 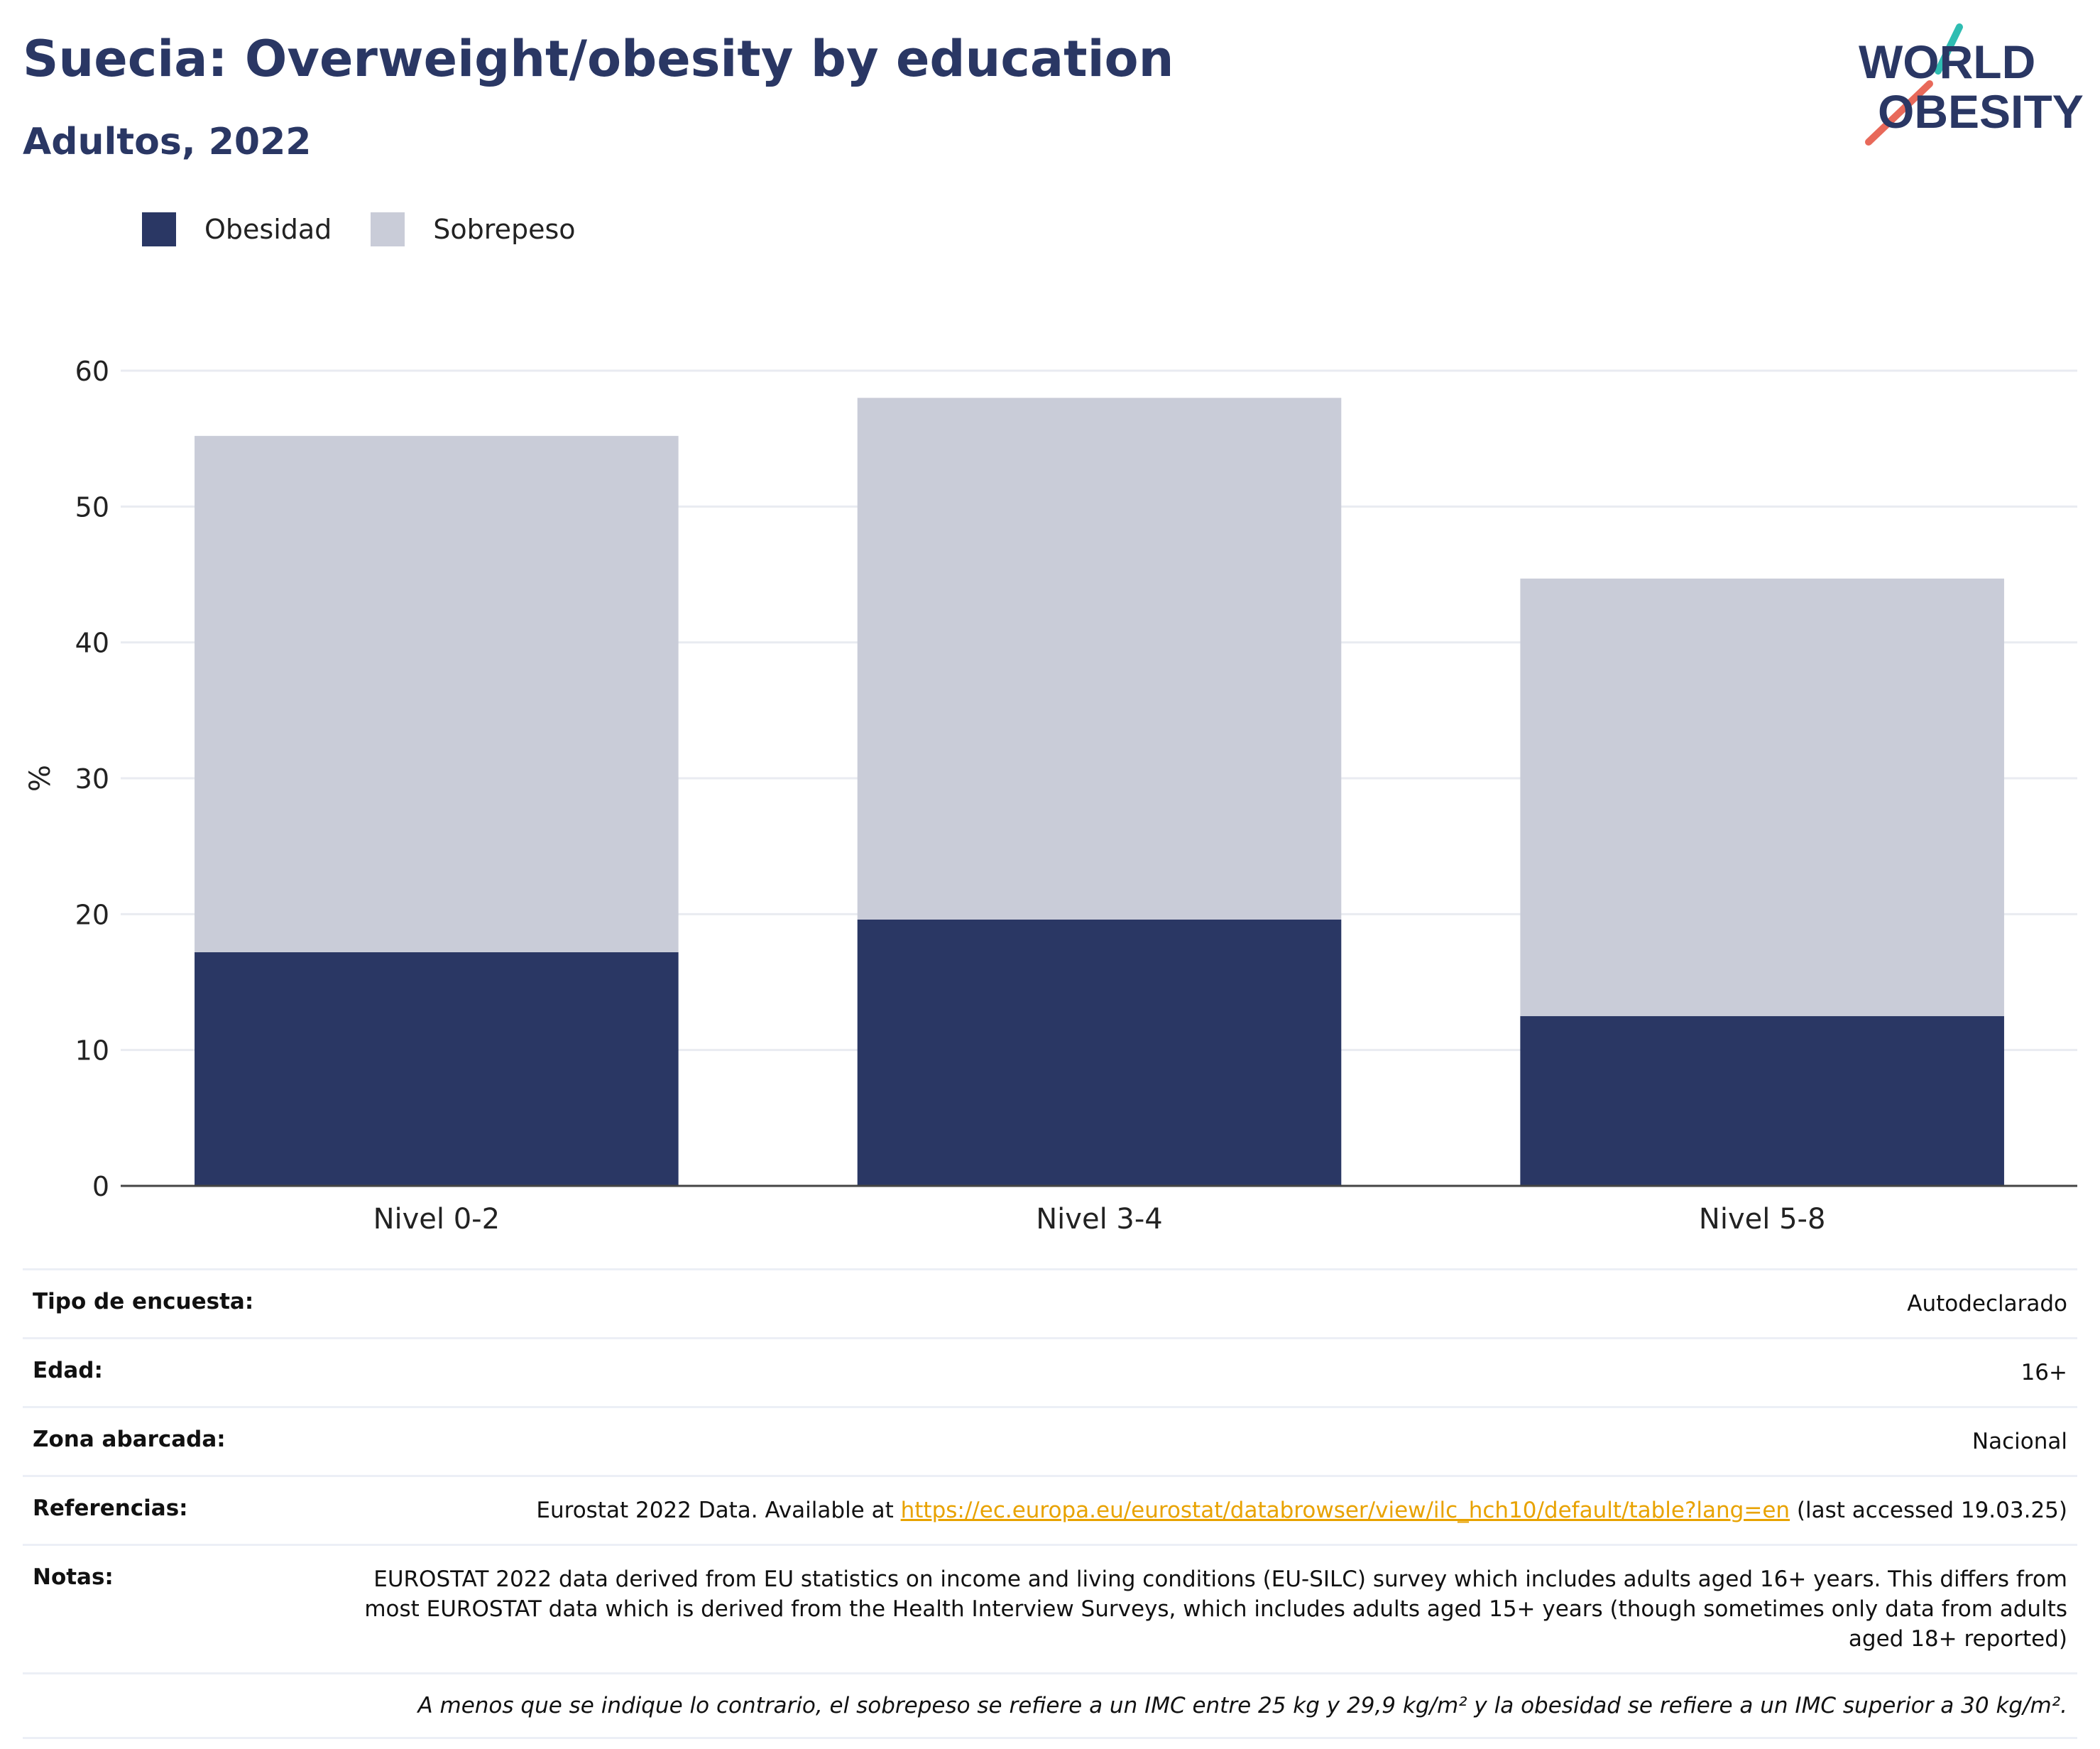 What do you see at coordinates (110, 1508) in the screenshot?
I see `references-label: Referencias:` at bounding box center [110, 1508].